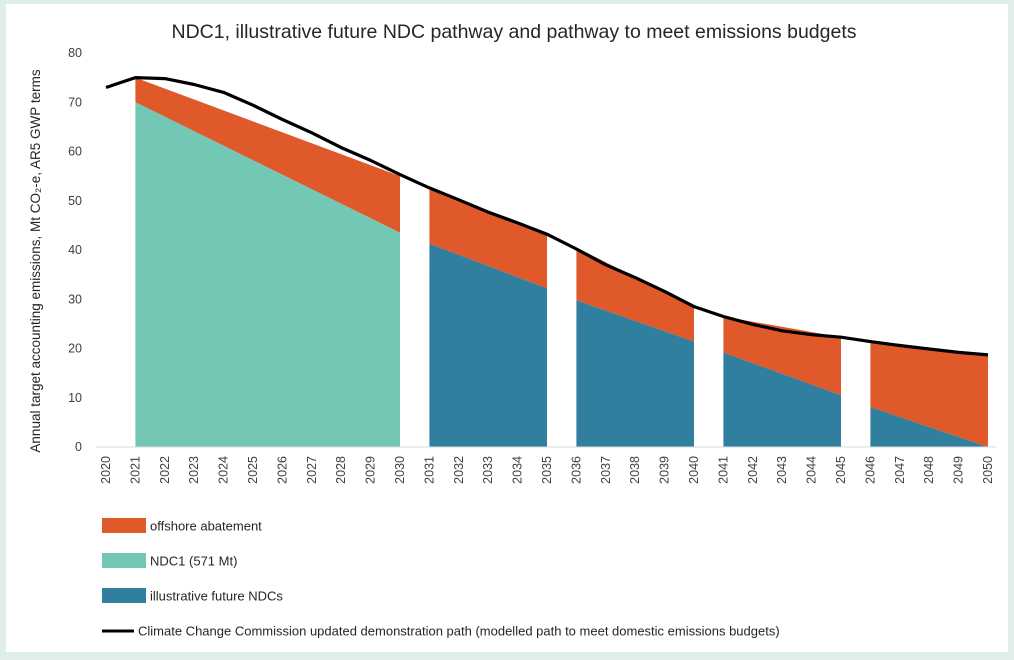 This screenshot has width=1014, height=660. What do you see at coordinates (124, 560) in the screenshot?
I see `legend-swatch-ndc1` at bounding box center [124, 560].